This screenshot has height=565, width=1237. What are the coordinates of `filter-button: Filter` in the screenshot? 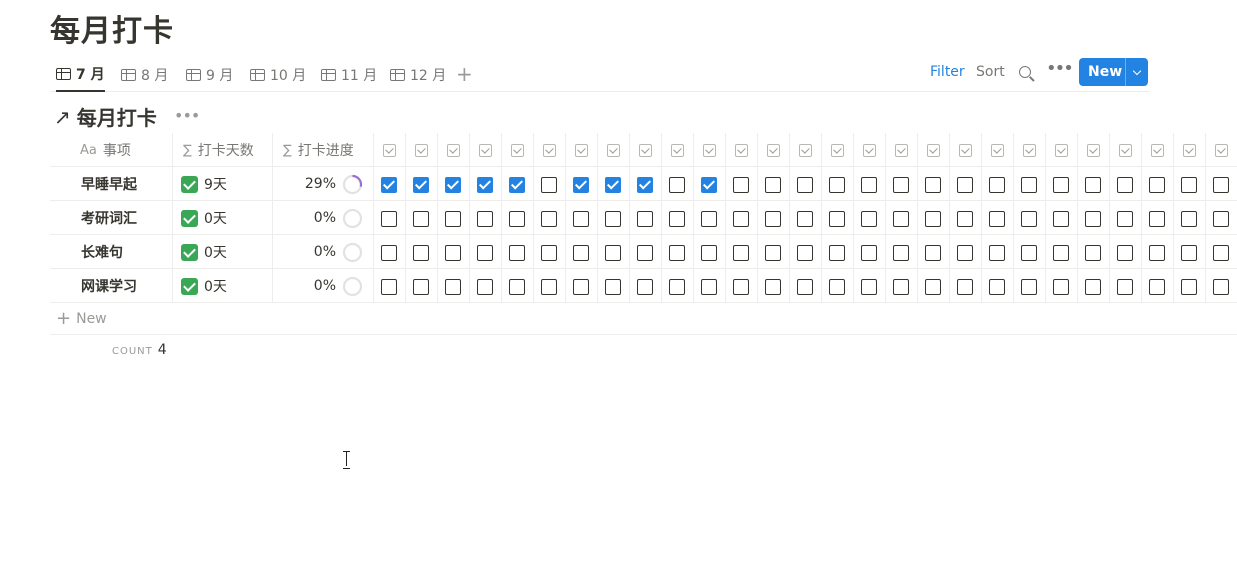 It's located at (947, 72).